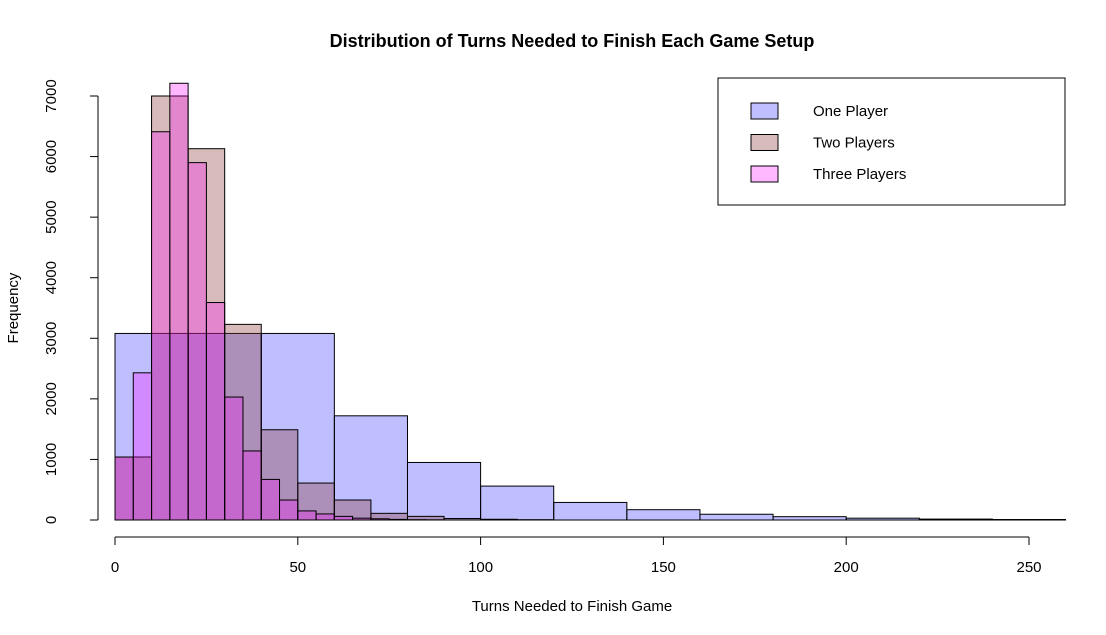 The height and width of the screenshot is (635, 1106). I want to click on x-tick-label: 200, so click(846, 567).